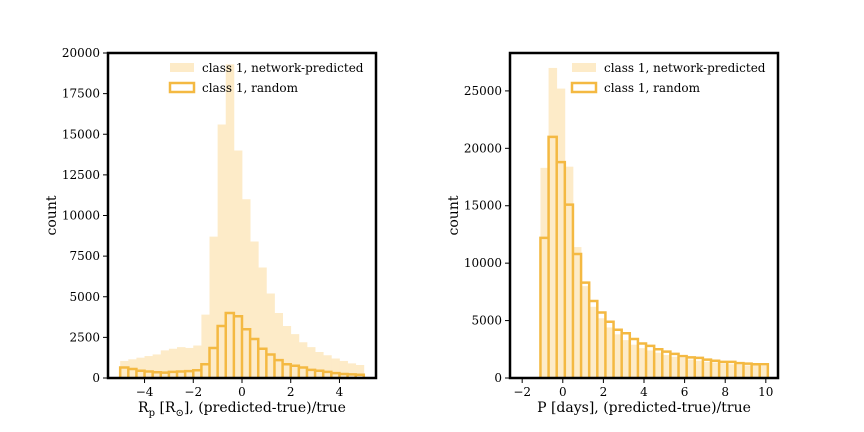 This screenshot has width=864, height=432. What do you see at coordinates (81, 216) in the screenshot?
I see `left-y-tick-label-4: 10000` at bounding box center [81, 216].